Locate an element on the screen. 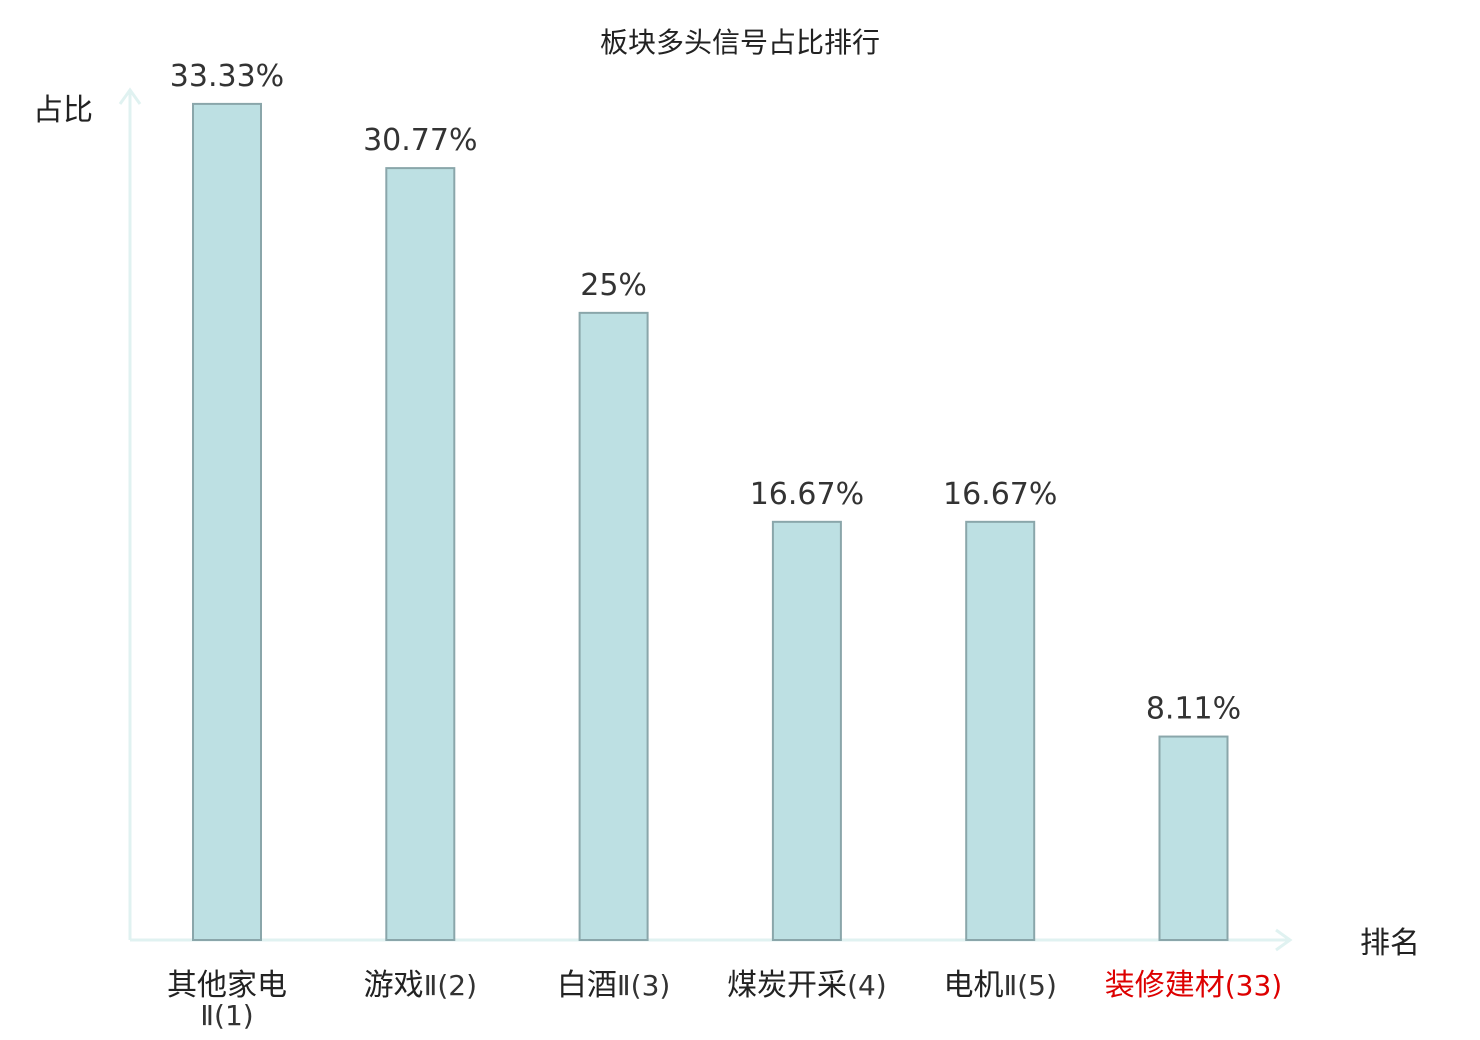 Image resolution: width=1480 pixels, height=1040 pixels. category-label-4: 电机Ⅱ(5) is located at coordinates (999, 985).